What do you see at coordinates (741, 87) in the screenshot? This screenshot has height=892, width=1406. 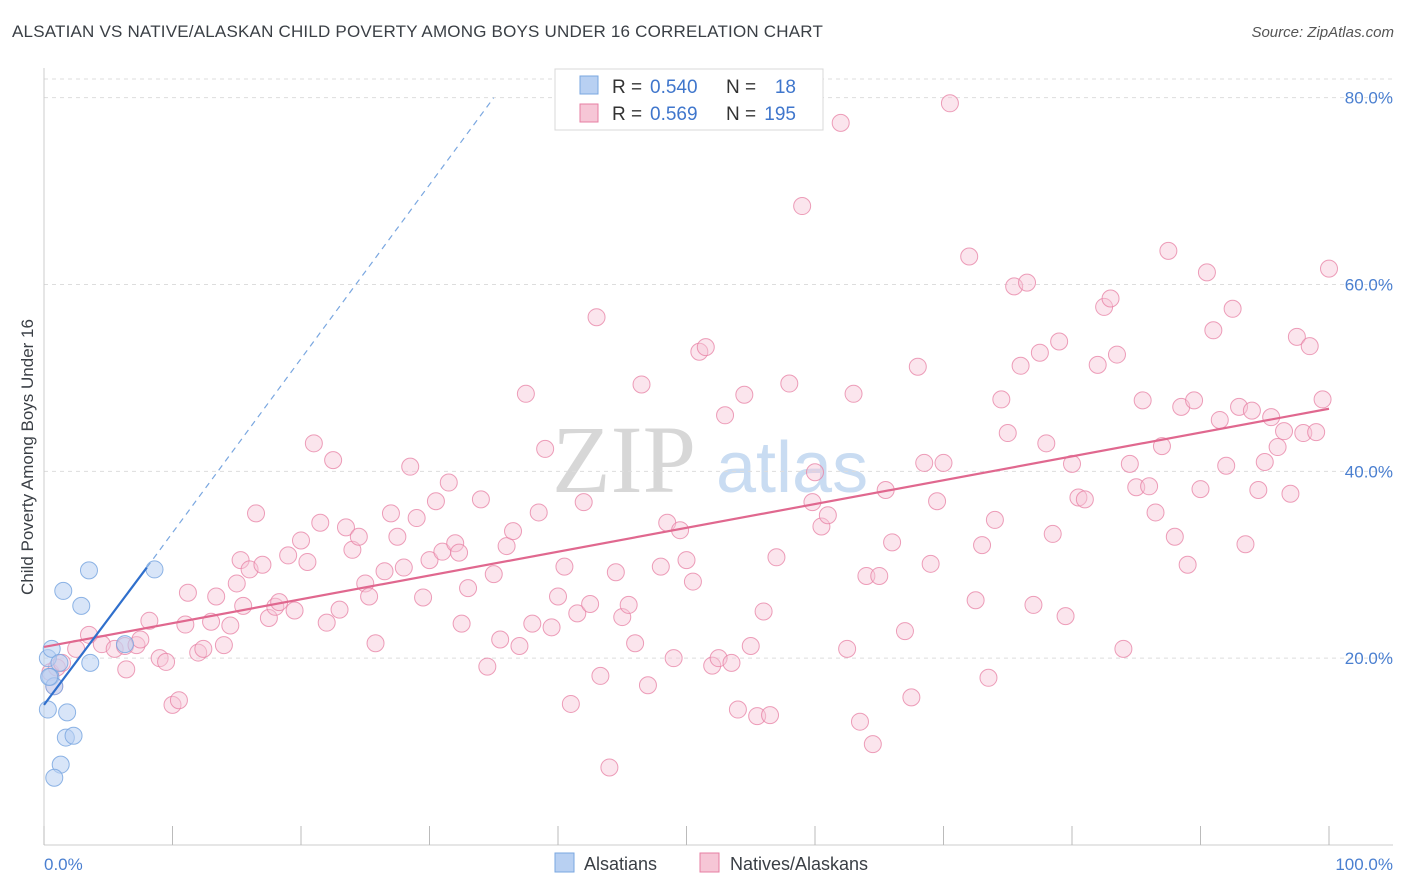 I see `legend-n-label-1: N =` at bounding box center [741, 87].